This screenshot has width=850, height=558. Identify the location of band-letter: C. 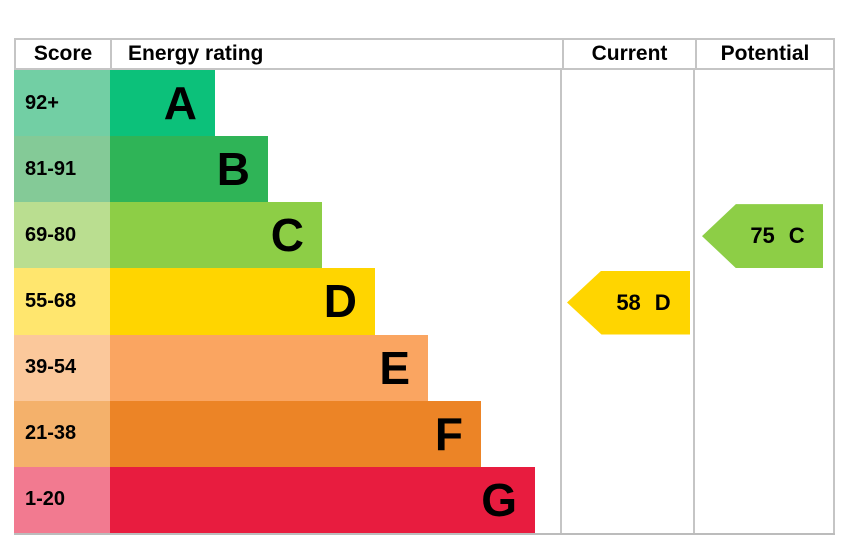
(287, 235).